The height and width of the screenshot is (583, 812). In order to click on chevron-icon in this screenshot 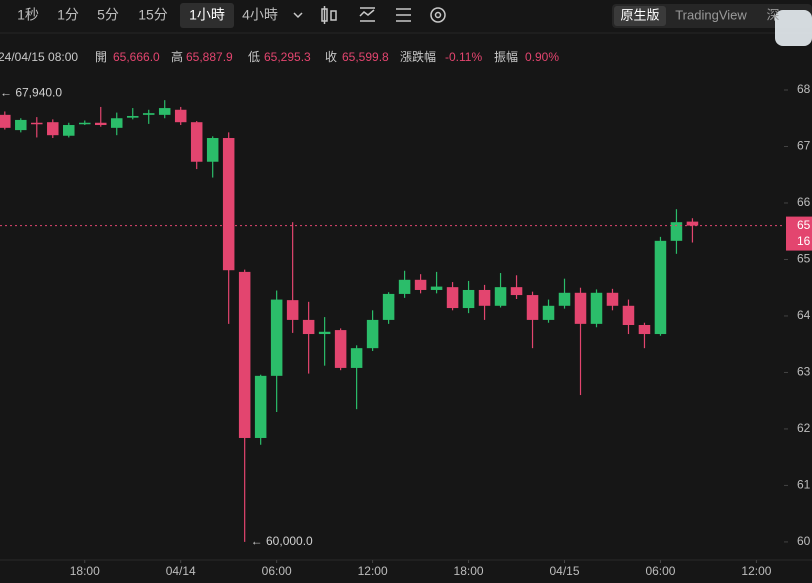, I will do `click(298, 15)`.